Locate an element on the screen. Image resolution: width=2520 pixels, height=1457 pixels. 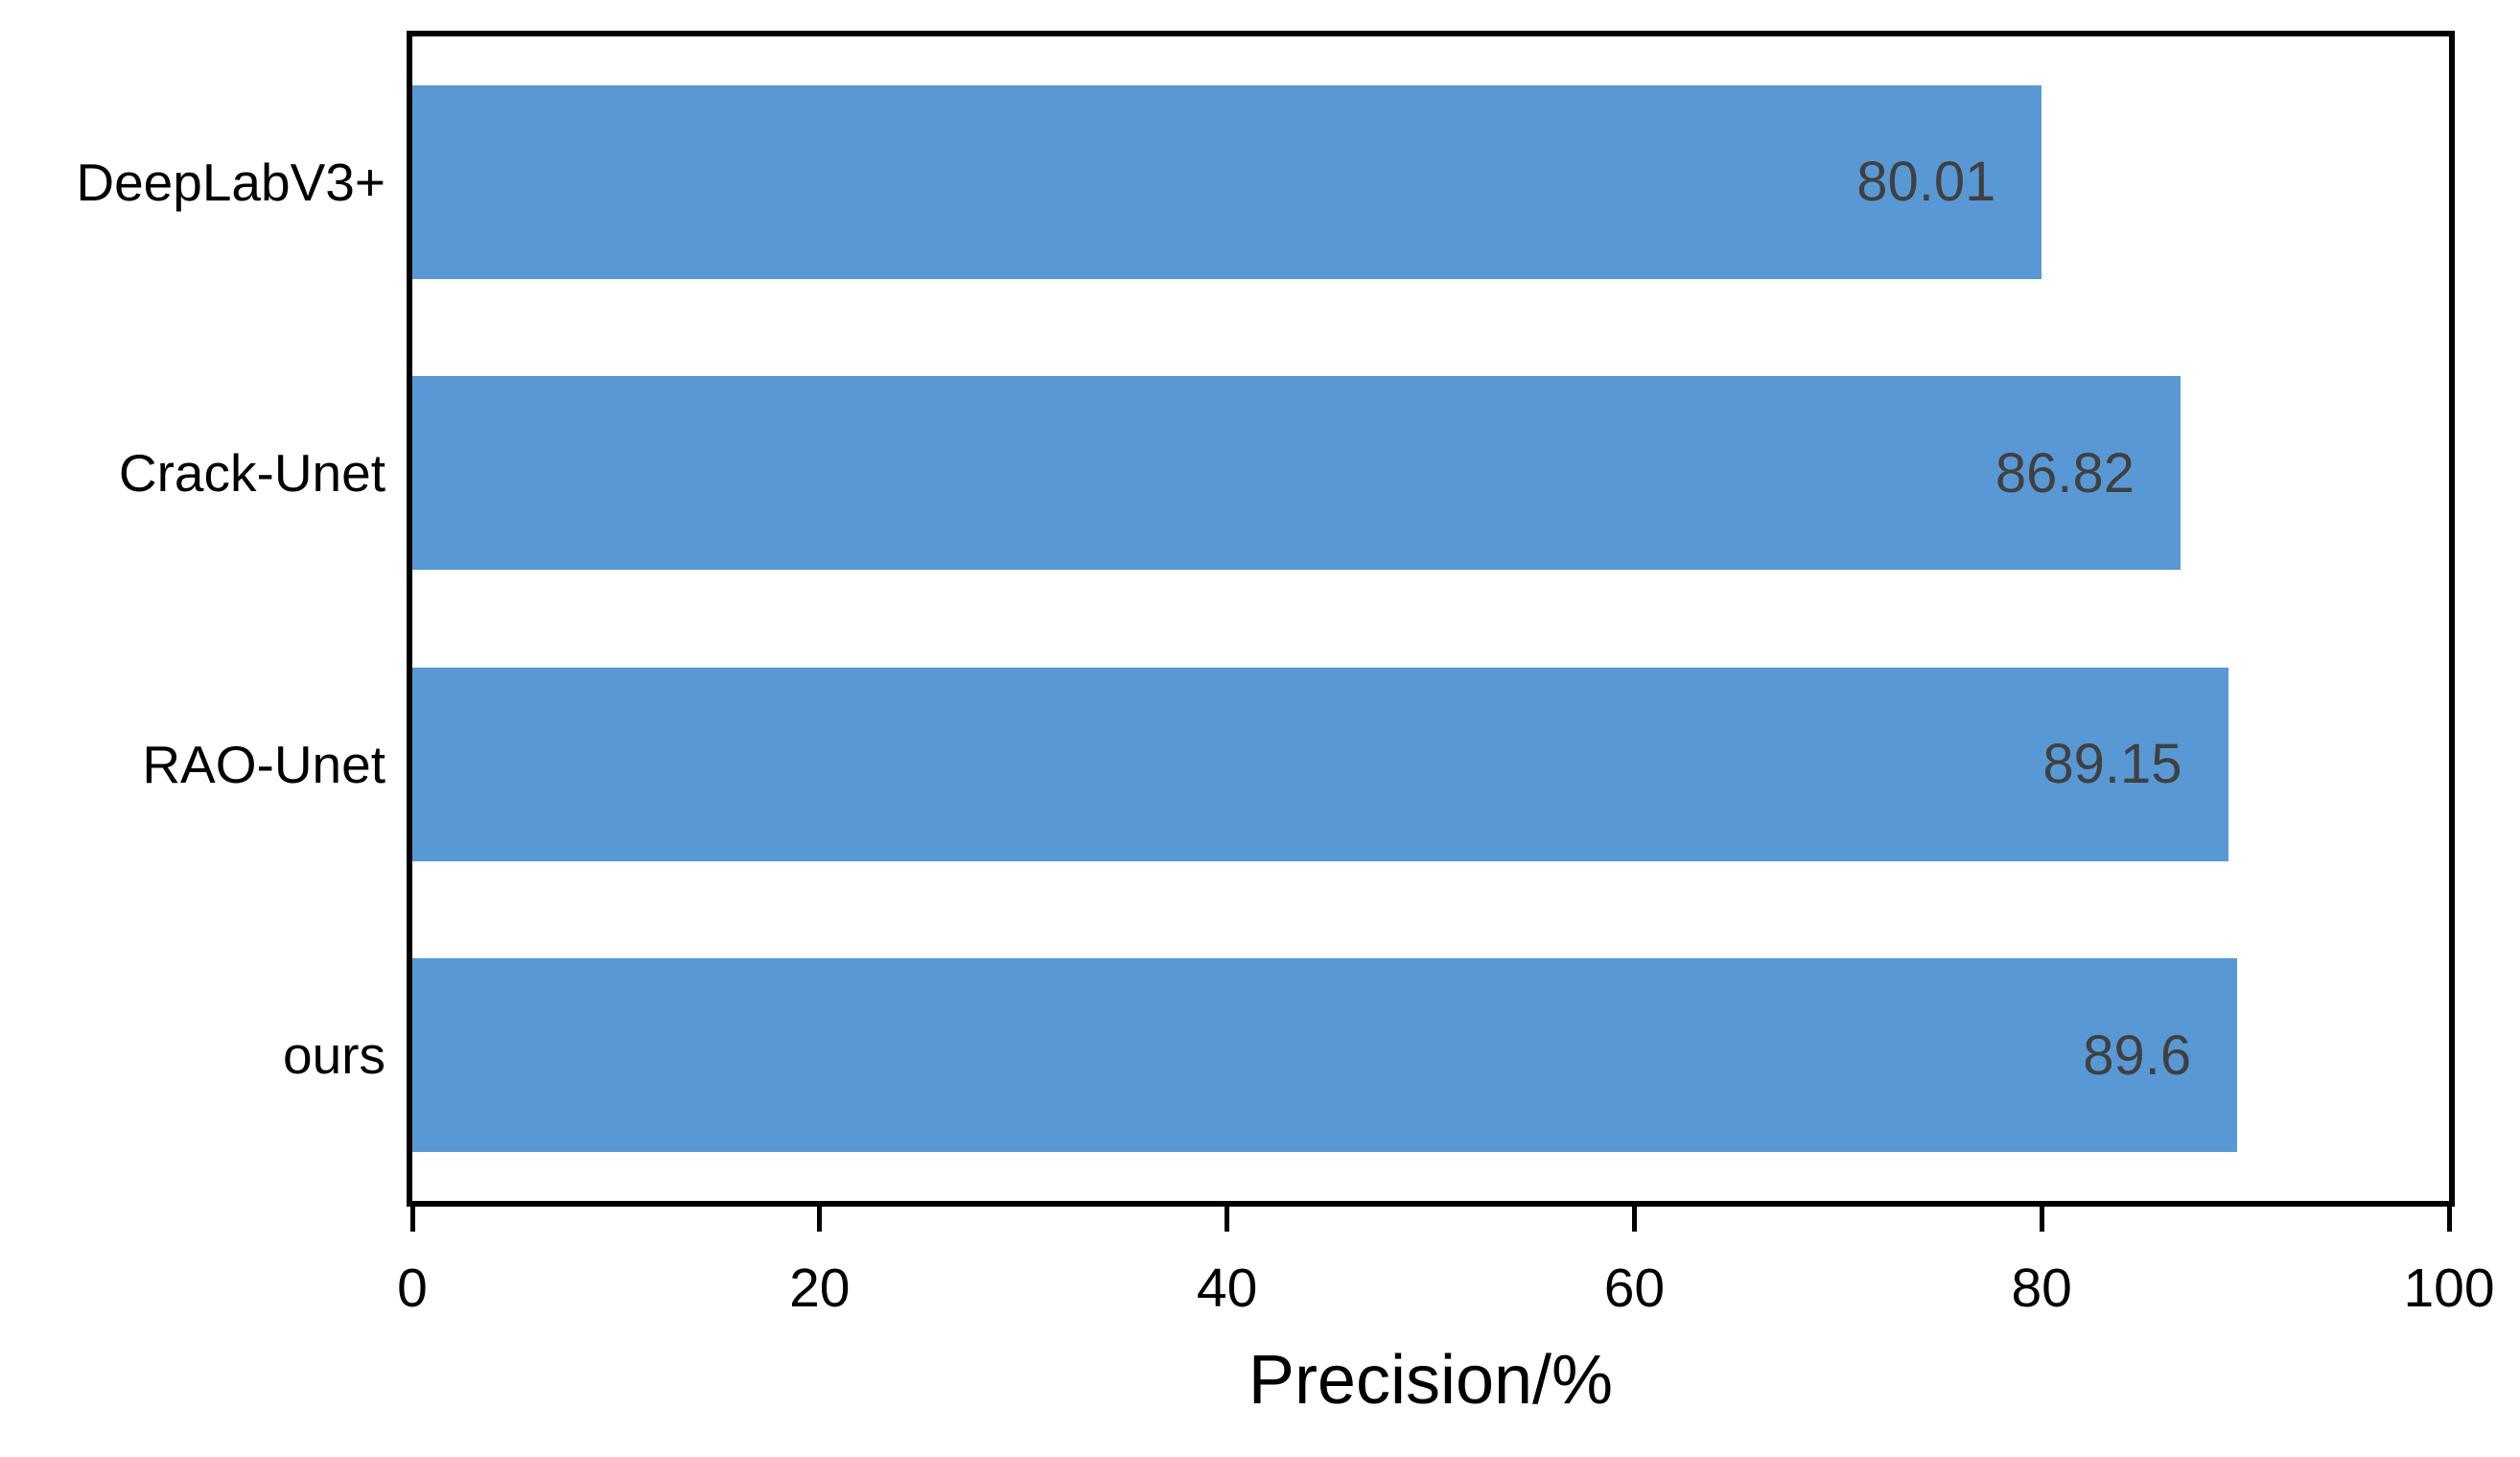
bar-RAO-Unet: 89.15 is located at coordinates (1320, 764).